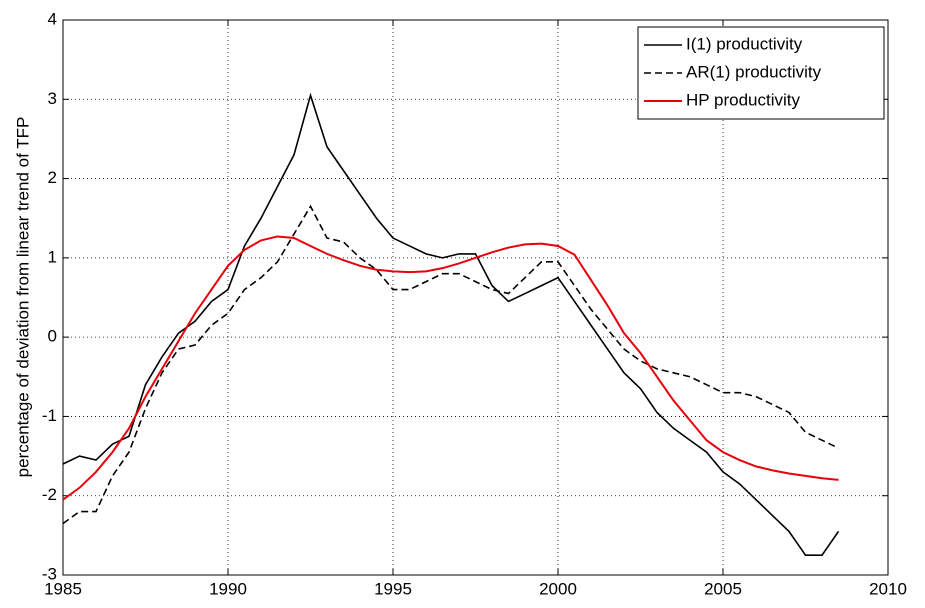 The height and width of the screenshot is (608, 925). I want to click on x-tick-label: 2010, so click(888, 588).